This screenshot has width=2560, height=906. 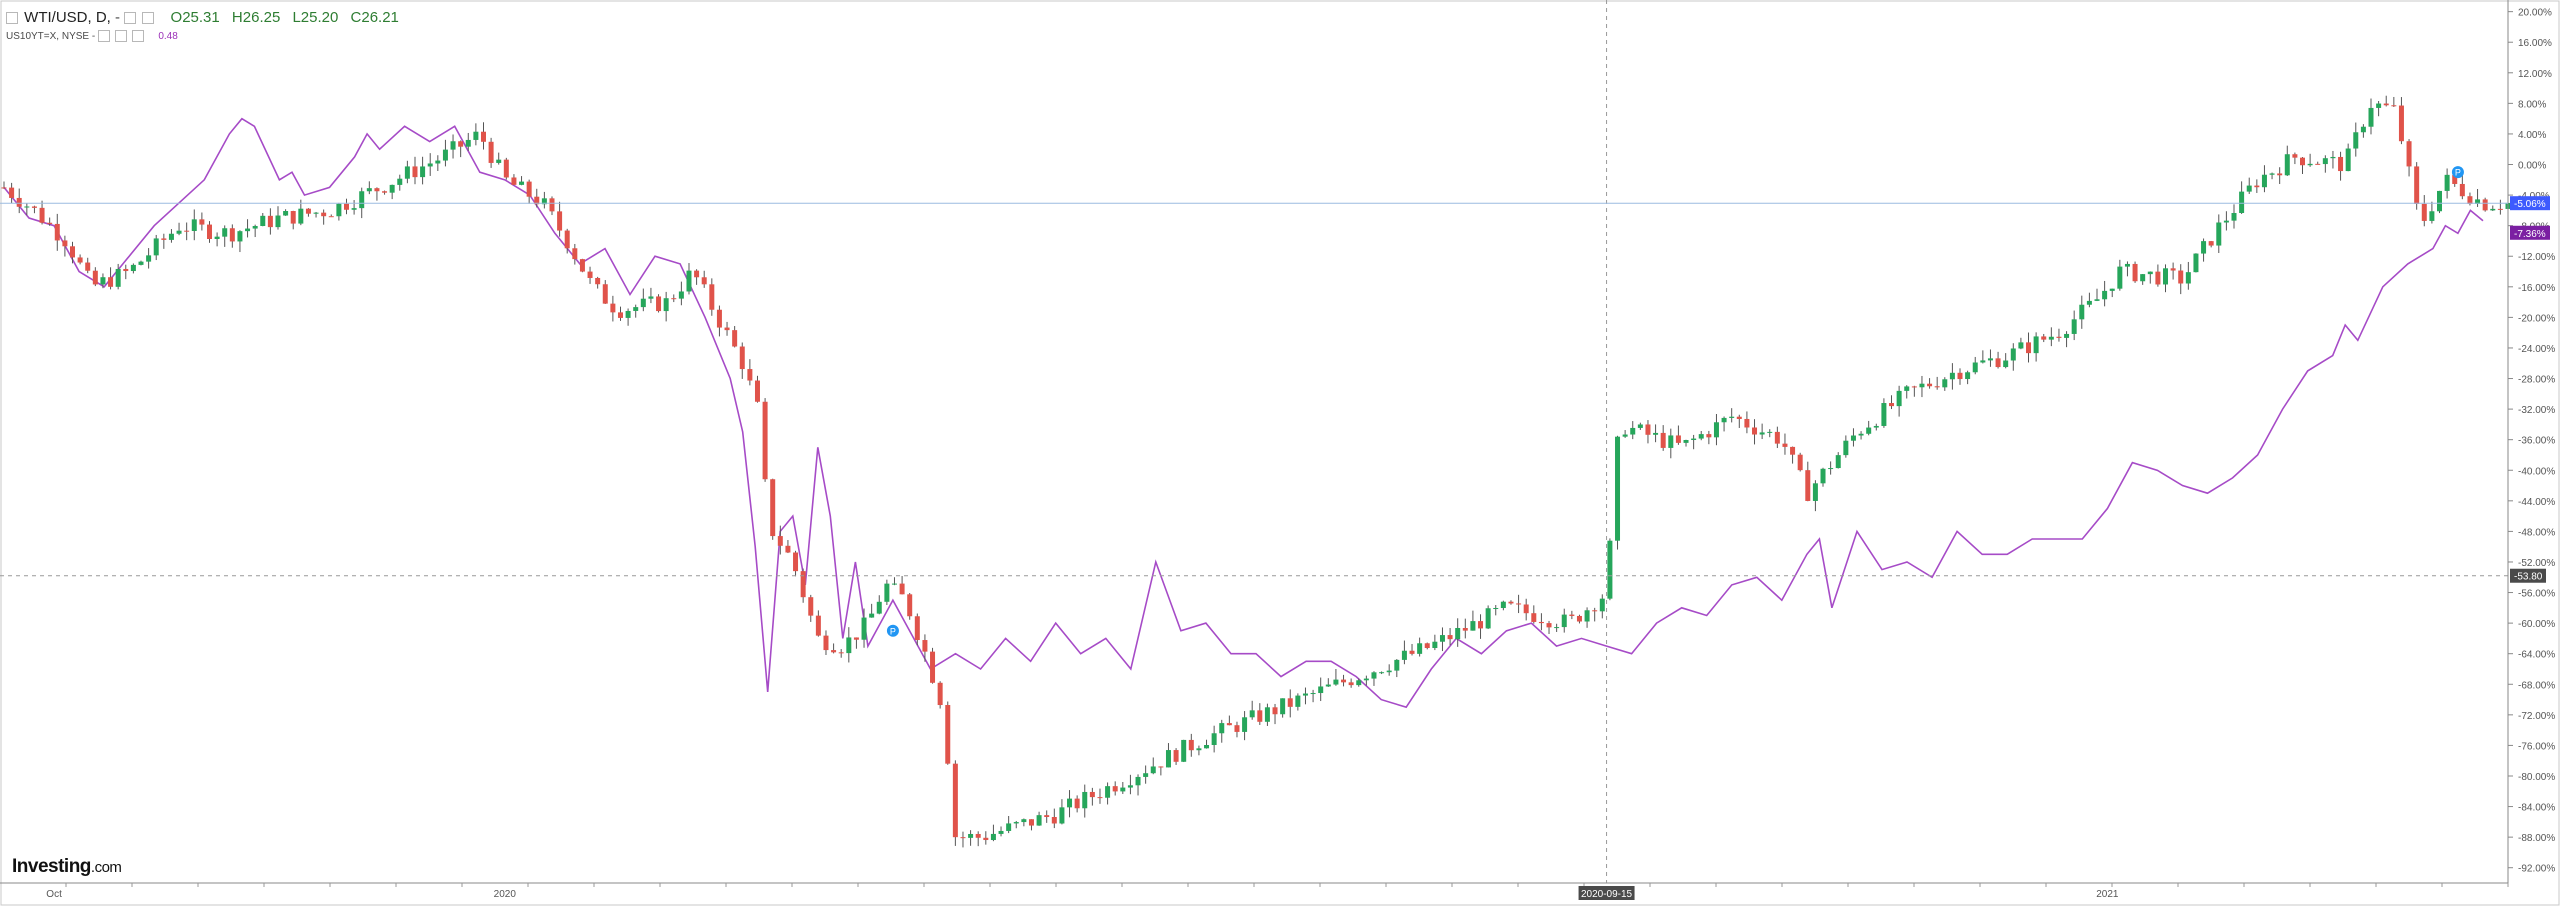 What do you see at coordinates (2536, 288) in the screenshot?
I see `y-tick-label: -16.00%` at bounding box center [2536, 288].